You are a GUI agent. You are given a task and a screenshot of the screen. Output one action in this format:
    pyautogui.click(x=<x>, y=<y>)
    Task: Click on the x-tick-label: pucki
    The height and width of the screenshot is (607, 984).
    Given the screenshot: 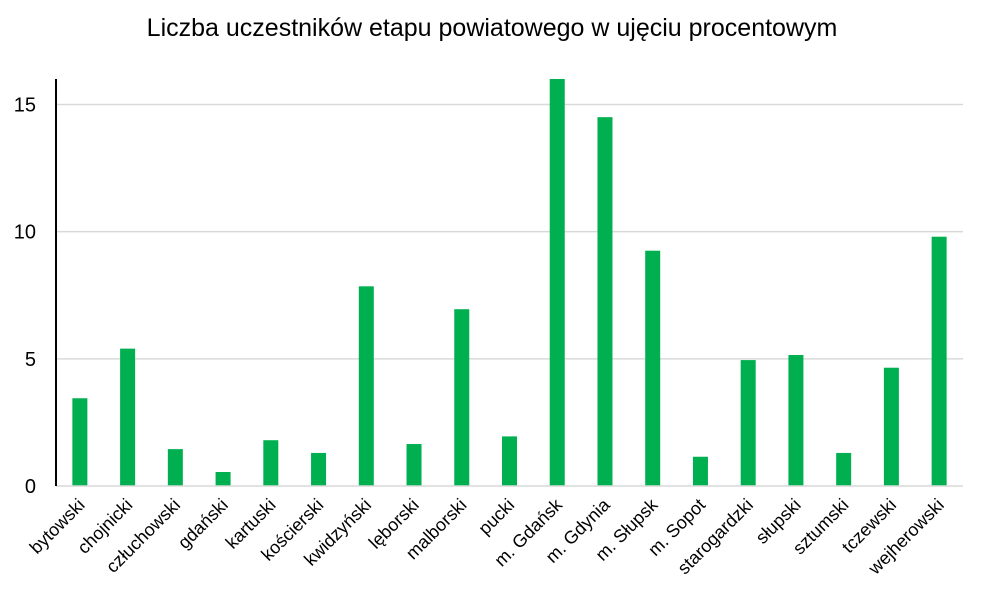 What is the action you would take?
    pyautogui.click(x=496, y=517)
    